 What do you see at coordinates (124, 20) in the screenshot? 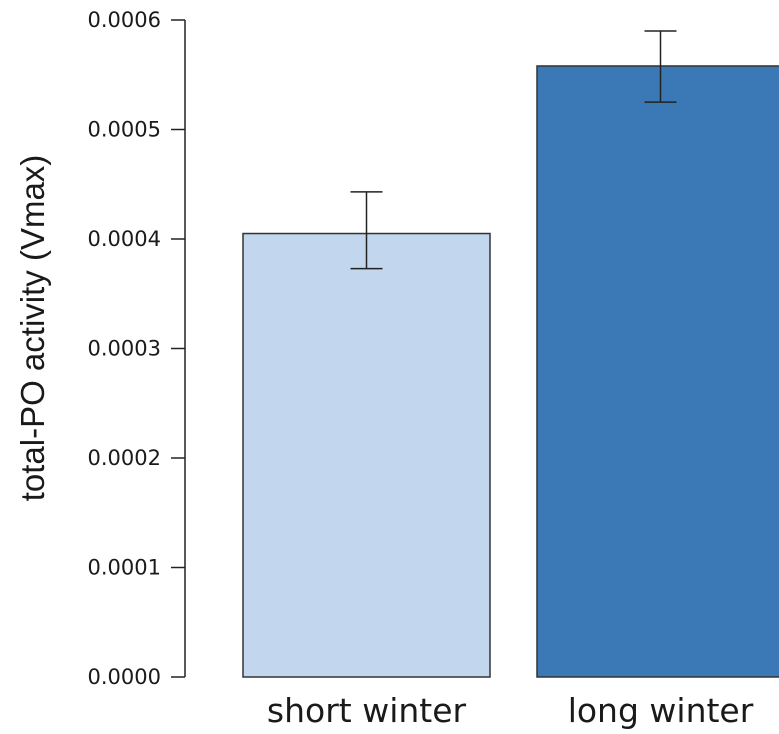
I see `y-tick-label: 0.0006` at bounding box center [124, 20].